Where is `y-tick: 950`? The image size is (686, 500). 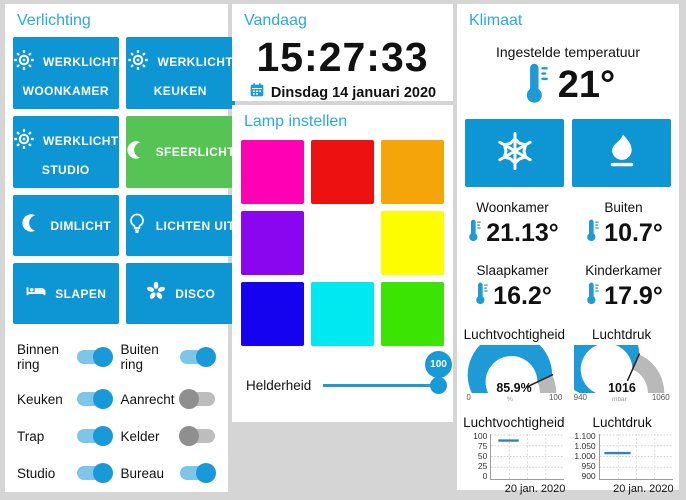 y-tick: 950 is located at coordinates (588, 466).